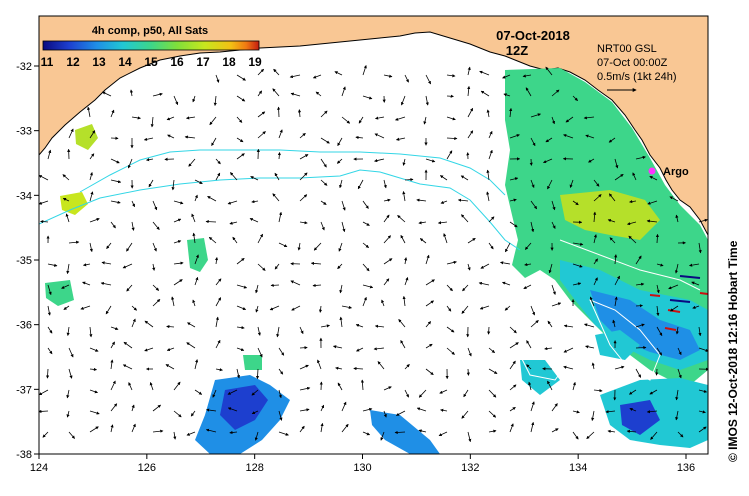 This screenshot has height=496, width=749. What do you see at coordinates (229, 62) in the screenshot?
I see `colorbar-tick-label: 18` at bounding box center [229, 62].